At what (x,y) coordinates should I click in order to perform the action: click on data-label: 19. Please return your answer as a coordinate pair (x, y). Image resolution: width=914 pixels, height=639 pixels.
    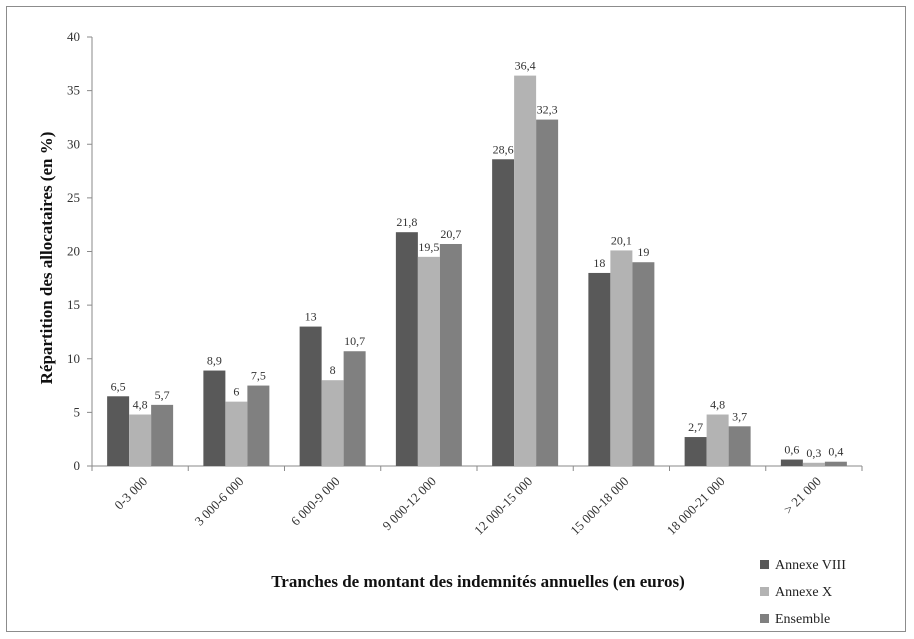
    Looking at the image, I should click on (643, 252).